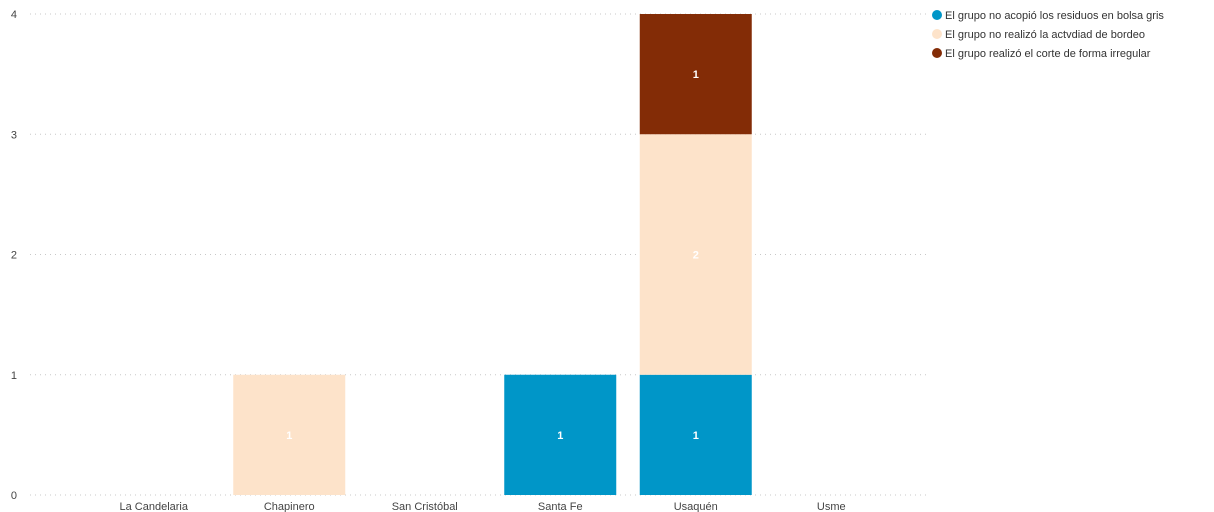 The width and height of the screenshot is (1214, 512). I want to click on x-tick-label: La Candelaria, so click(154, 506).